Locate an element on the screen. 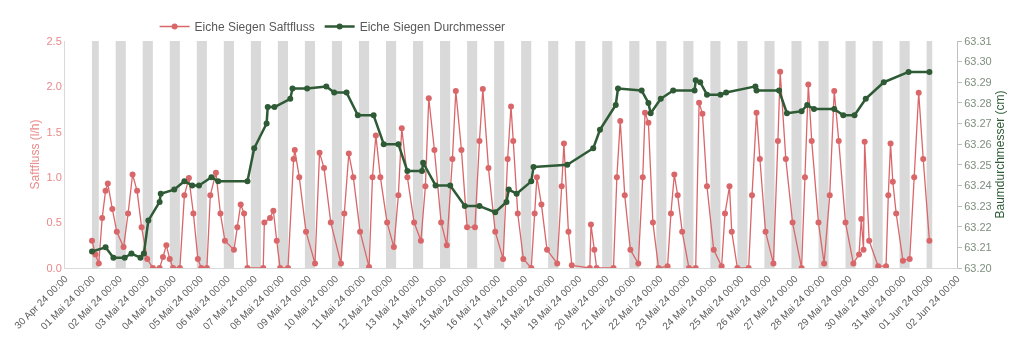 Image resolution: width=1024 pixels, height=345 pixels. y-tick-label: 2.0 is located at coordinates (54, 86).